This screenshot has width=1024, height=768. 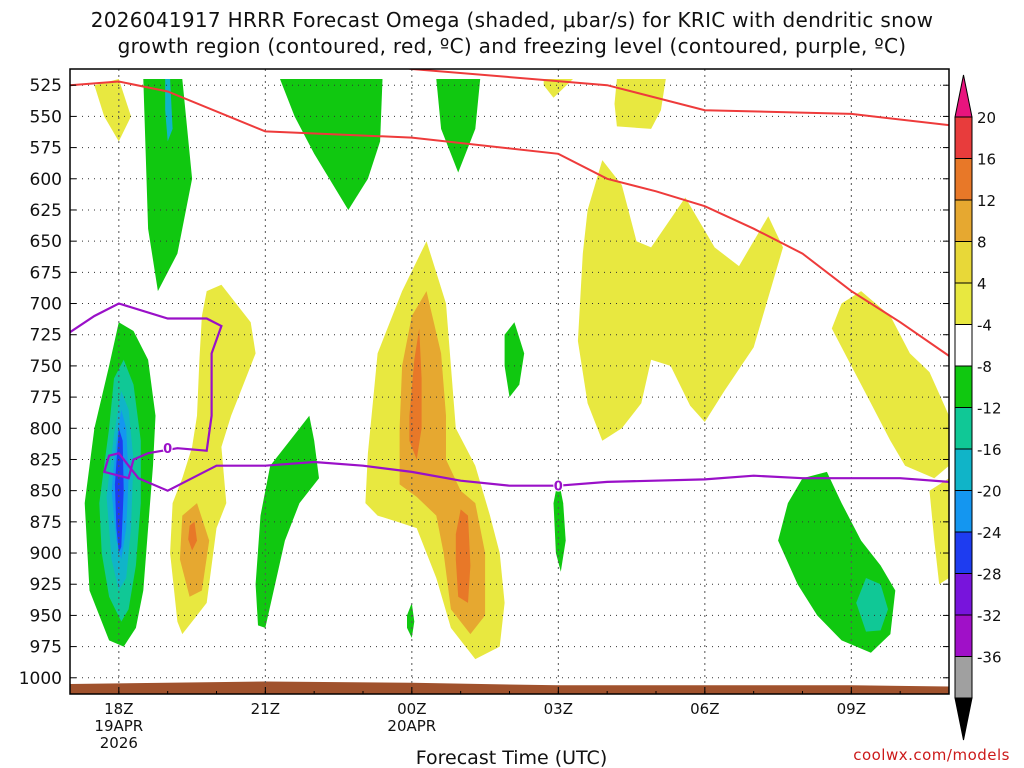 I want to click on colorbar-label-7: -12, so click(x=989, y=409).